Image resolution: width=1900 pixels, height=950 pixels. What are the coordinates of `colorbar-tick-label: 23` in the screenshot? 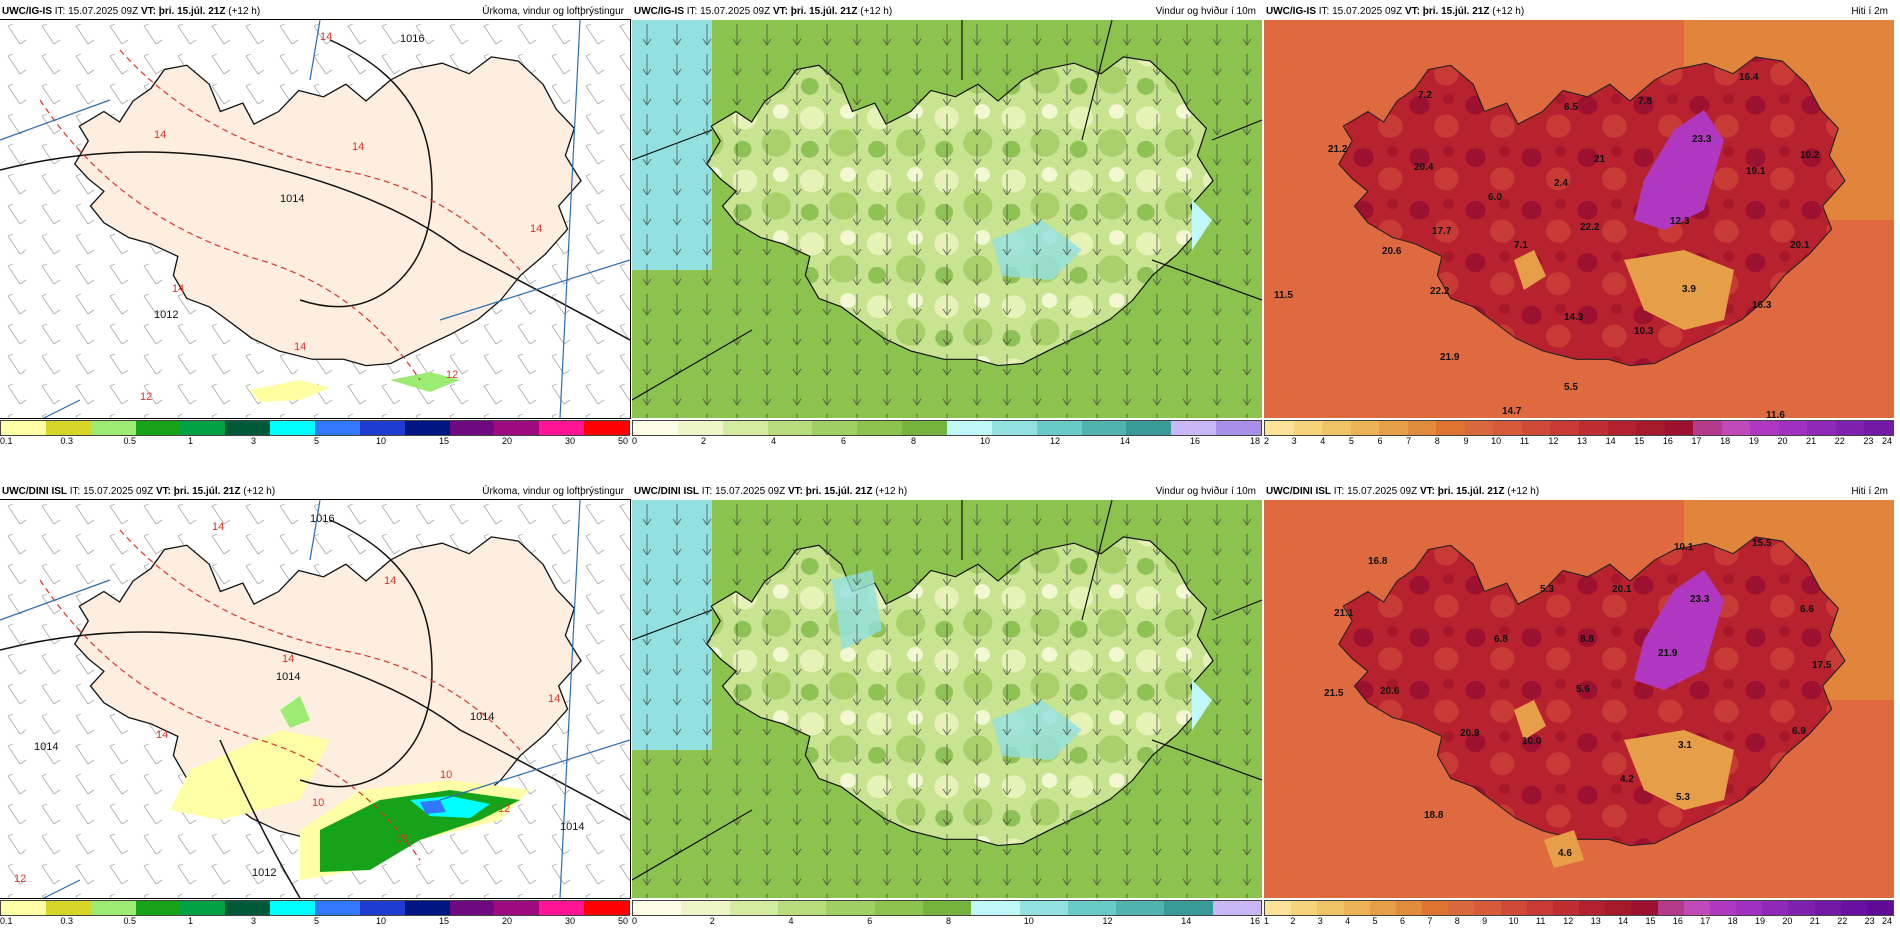 It's located at (1868, 441).